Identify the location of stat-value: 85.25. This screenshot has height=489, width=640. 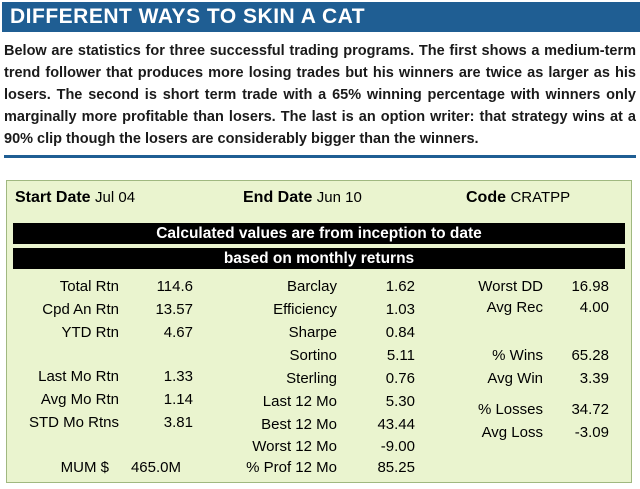
(396, 467).